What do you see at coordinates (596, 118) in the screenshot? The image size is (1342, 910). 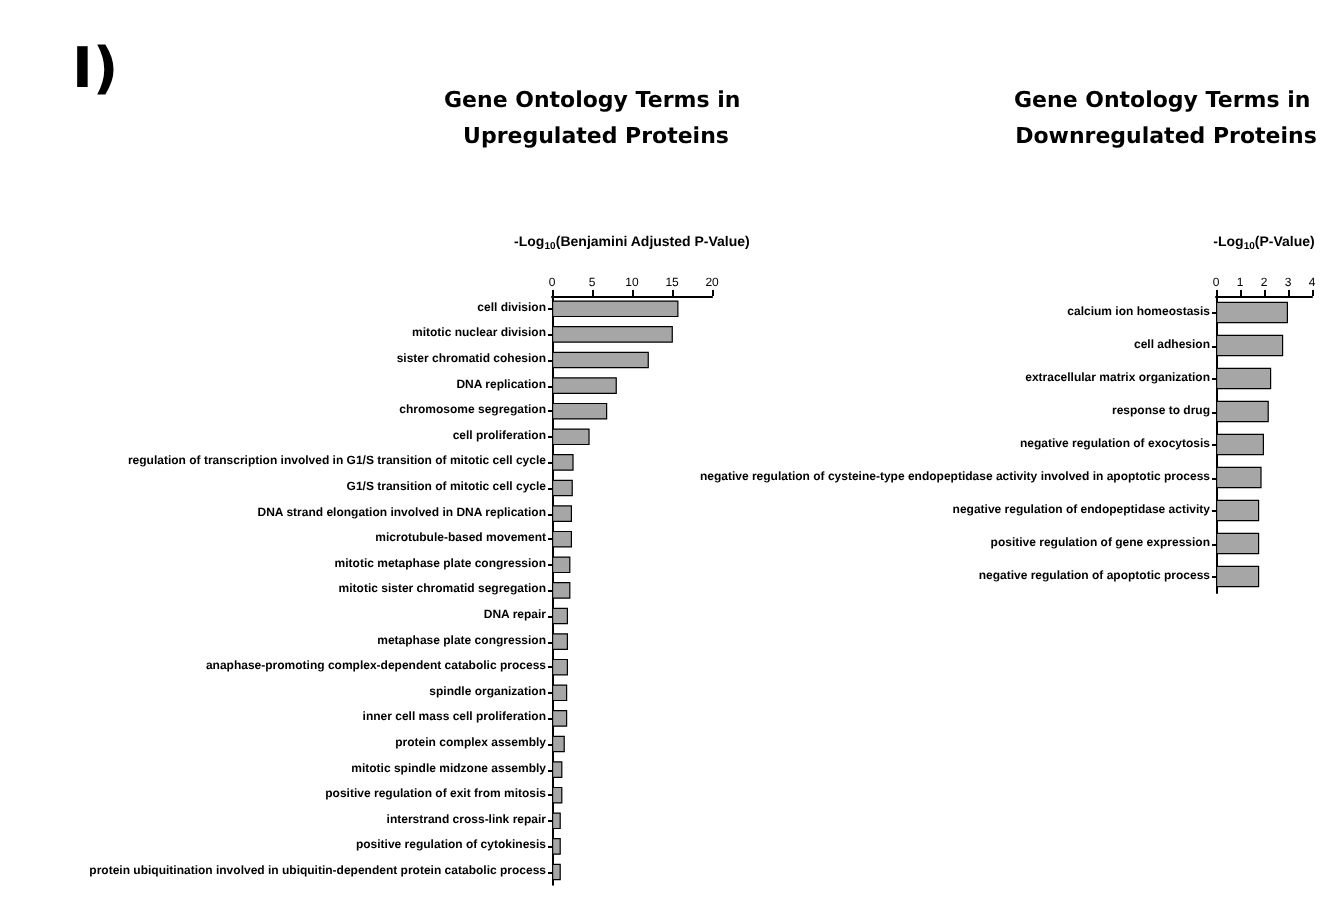 I see `chart-title: Gene Ontology Terms in Upregulated Proteins` at bounding box center [596, 118].